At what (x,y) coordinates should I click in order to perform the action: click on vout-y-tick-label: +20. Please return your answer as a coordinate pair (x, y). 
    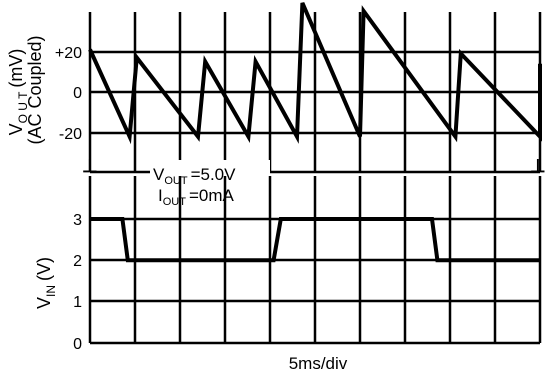
    Looking at the image, I should click on (68, 53).